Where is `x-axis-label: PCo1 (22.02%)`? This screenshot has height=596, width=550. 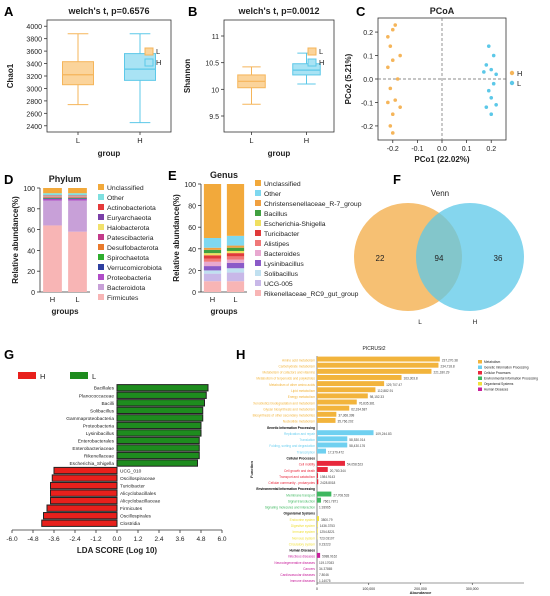
x-axis-label: PCo1 (22.02%) is located at coordinates (441, 159).